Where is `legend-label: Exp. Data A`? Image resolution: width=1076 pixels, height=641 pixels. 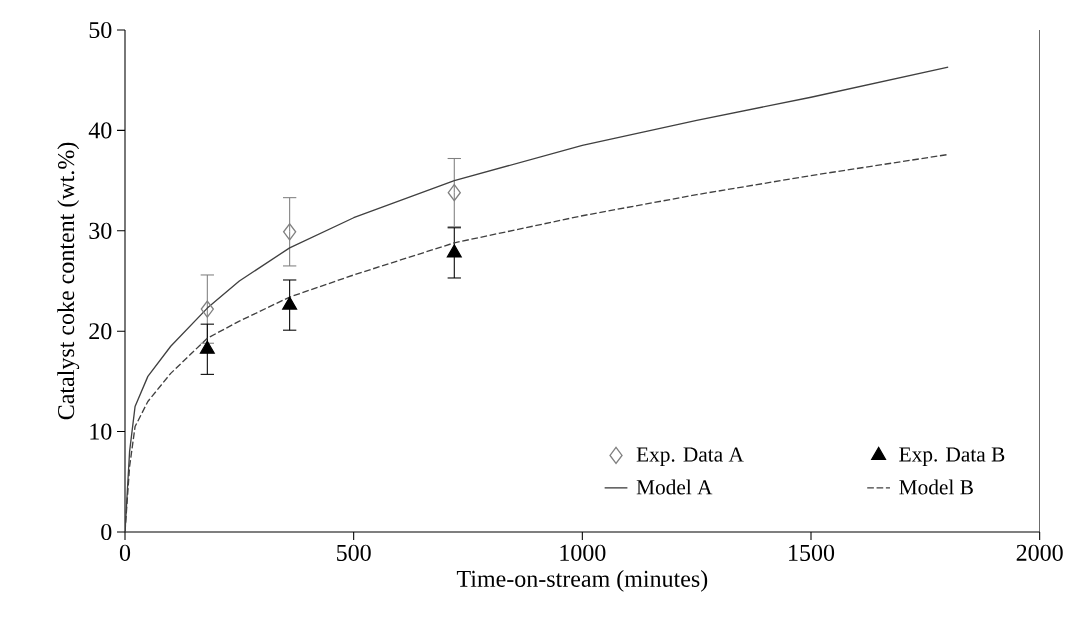 legend-label: Exp. Data A is located at coordinates (690, 456).